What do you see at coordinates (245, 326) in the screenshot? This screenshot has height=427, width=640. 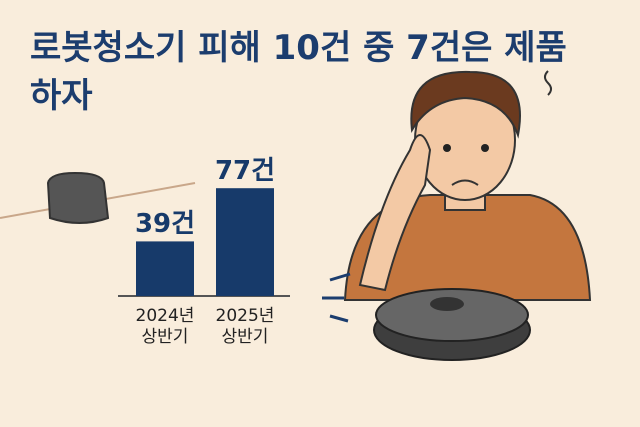 I see `x-tick-label: 2025년 상반기` at bounding box center [245, 326].